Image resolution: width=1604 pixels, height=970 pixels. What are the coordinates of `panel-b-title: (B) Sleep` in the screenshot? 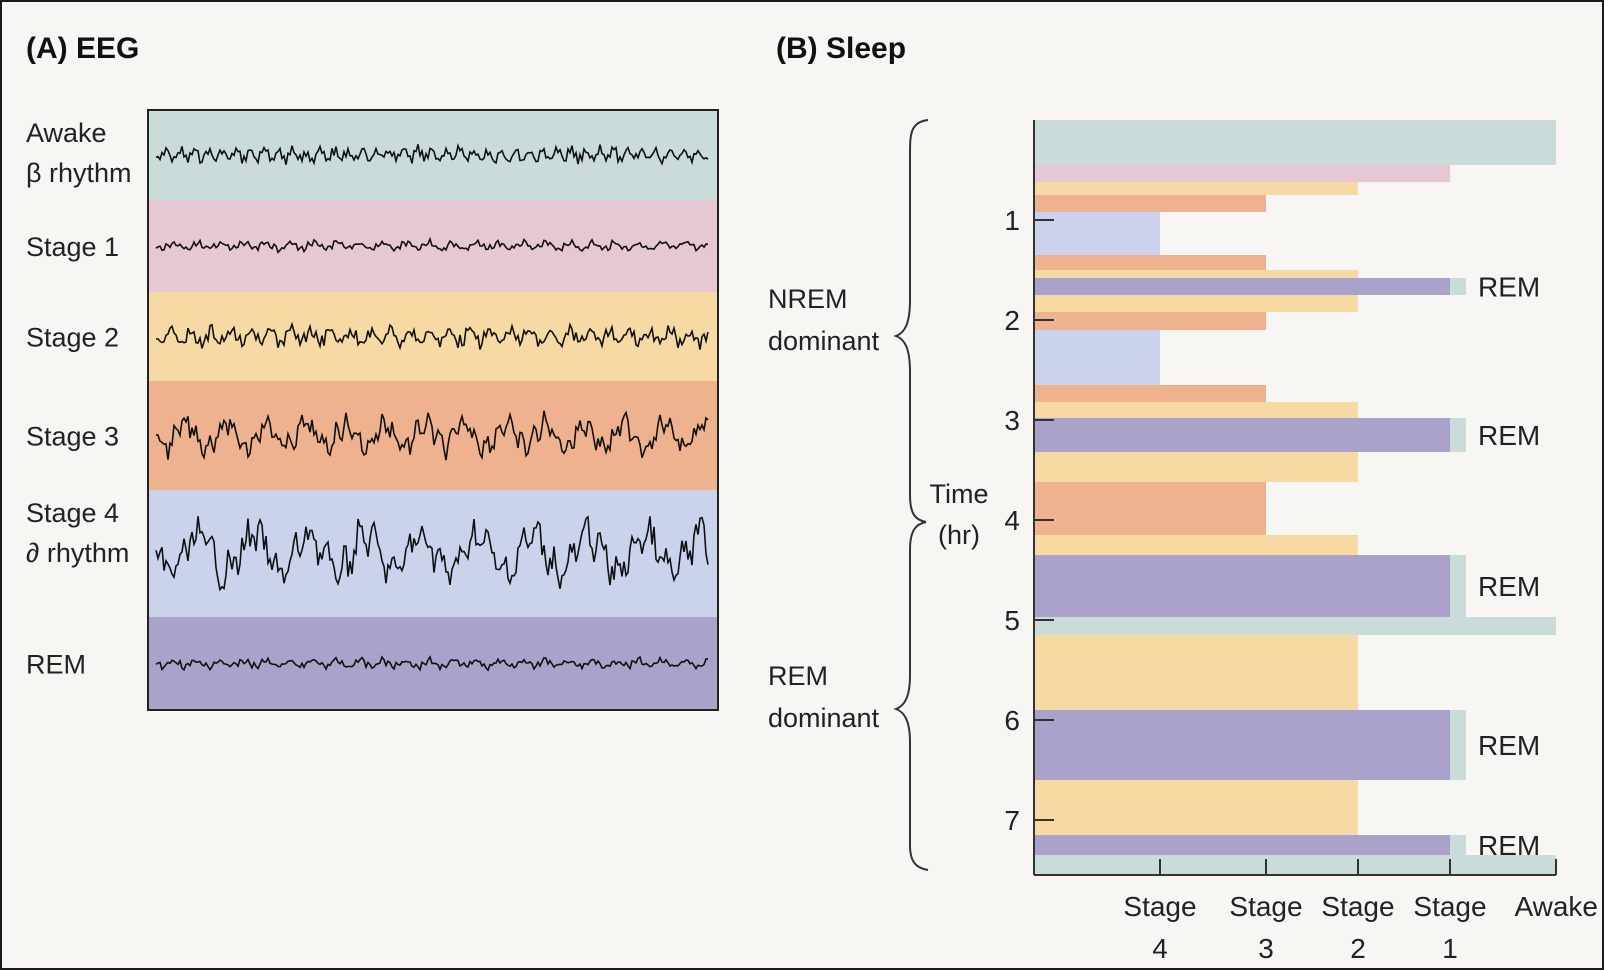 It's located at (841, 48).